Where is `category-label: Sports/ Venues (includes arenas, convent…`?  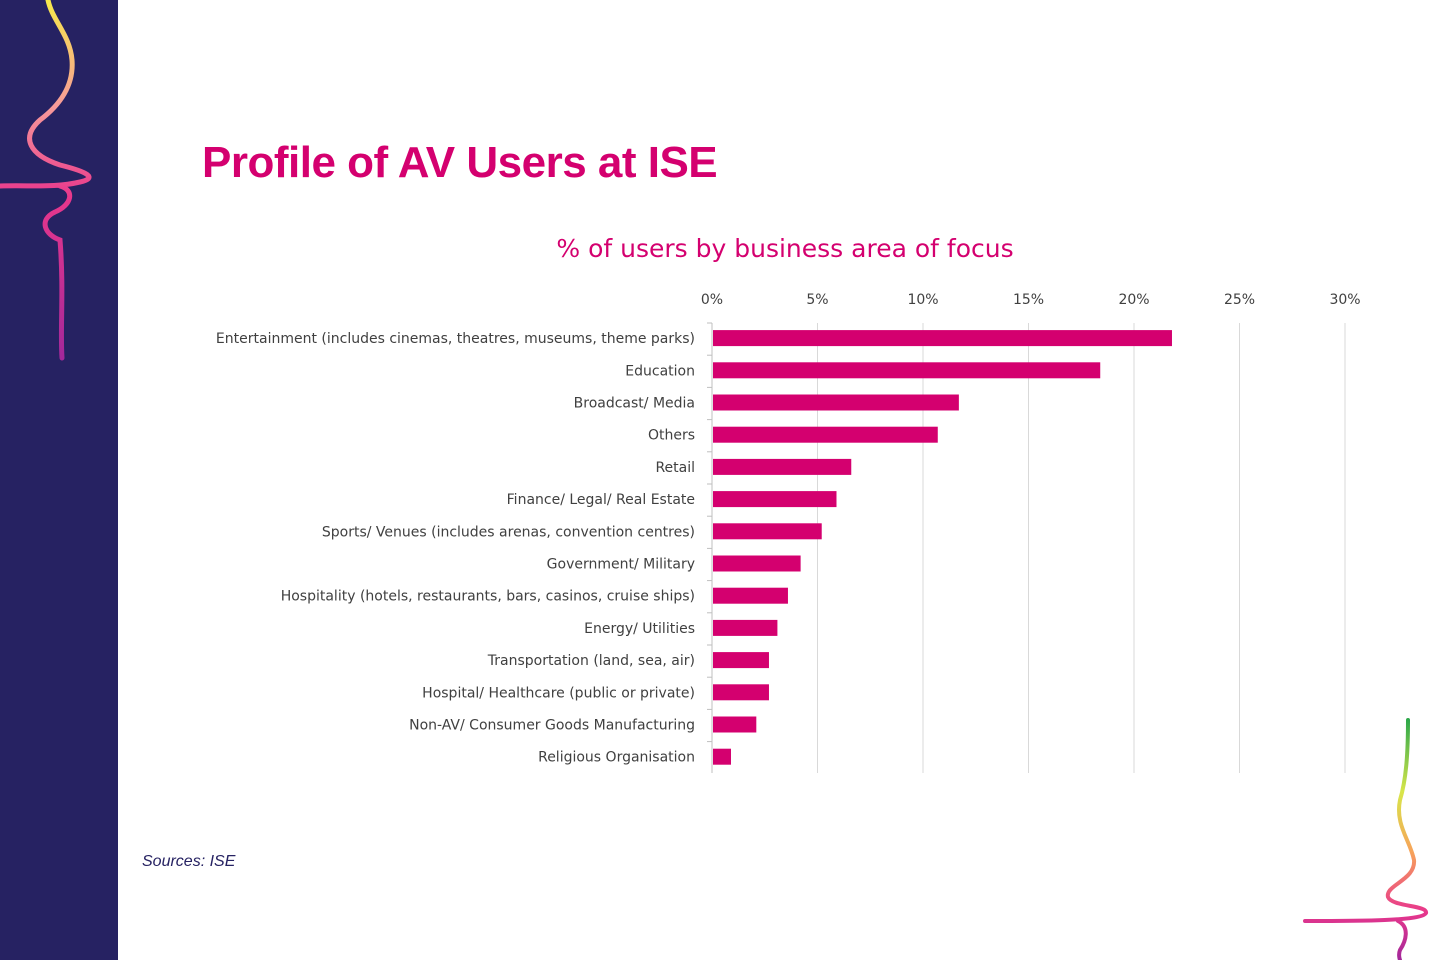
category-label: Sports/ Venues (includes arenas, convent… is located at coordinates (508, 532).